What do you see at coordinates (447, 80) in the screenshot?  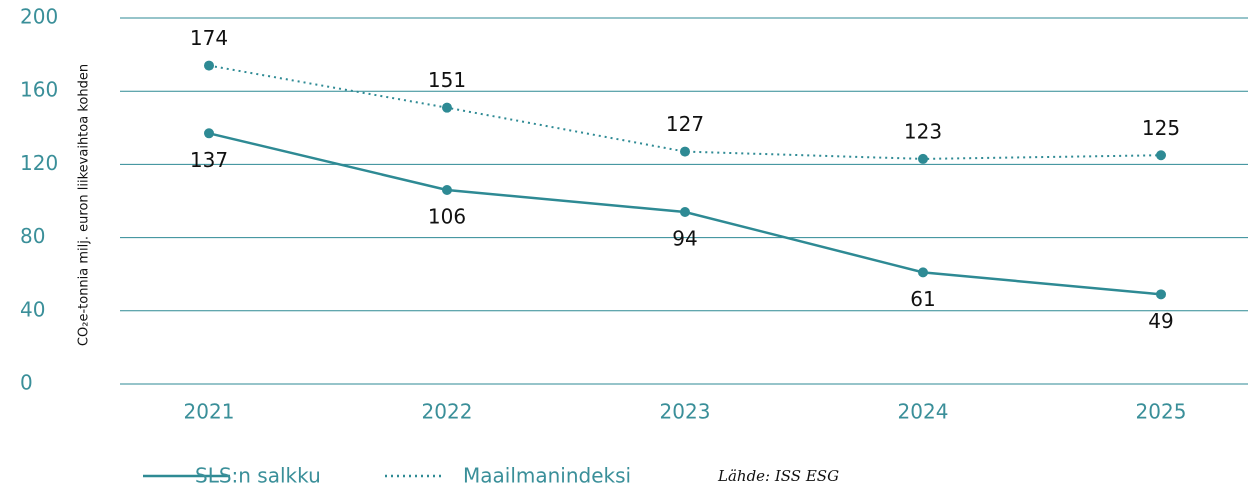 I see `data-label: 151` at bounding box center [447, 80].